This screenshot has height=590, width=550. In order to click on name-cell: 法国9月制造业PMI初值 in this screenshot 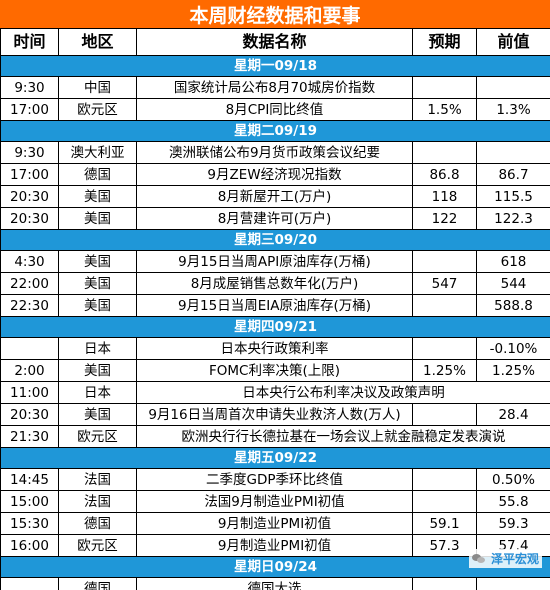, I will do `click(274, 501)`.